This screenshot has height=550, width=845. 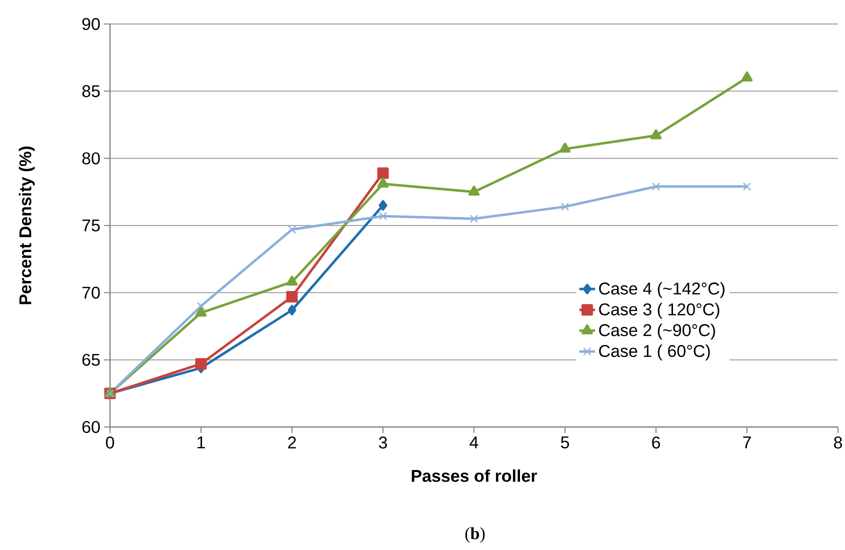 What do you see at coordinates (91, 360) in the screenshot?
I see `y-tick-label: 65` at bounding box center [91, 360].